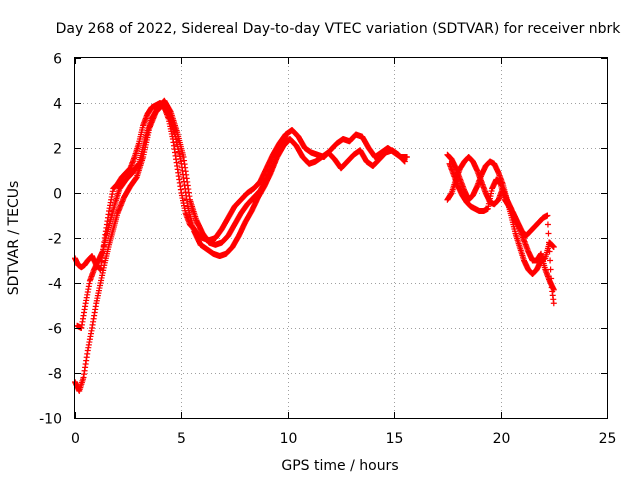 This screenshot has height=480, width=640. Describe the element at coordinates (75, 439) in the screenshot. I see `x-tick-label: 0` at that location.